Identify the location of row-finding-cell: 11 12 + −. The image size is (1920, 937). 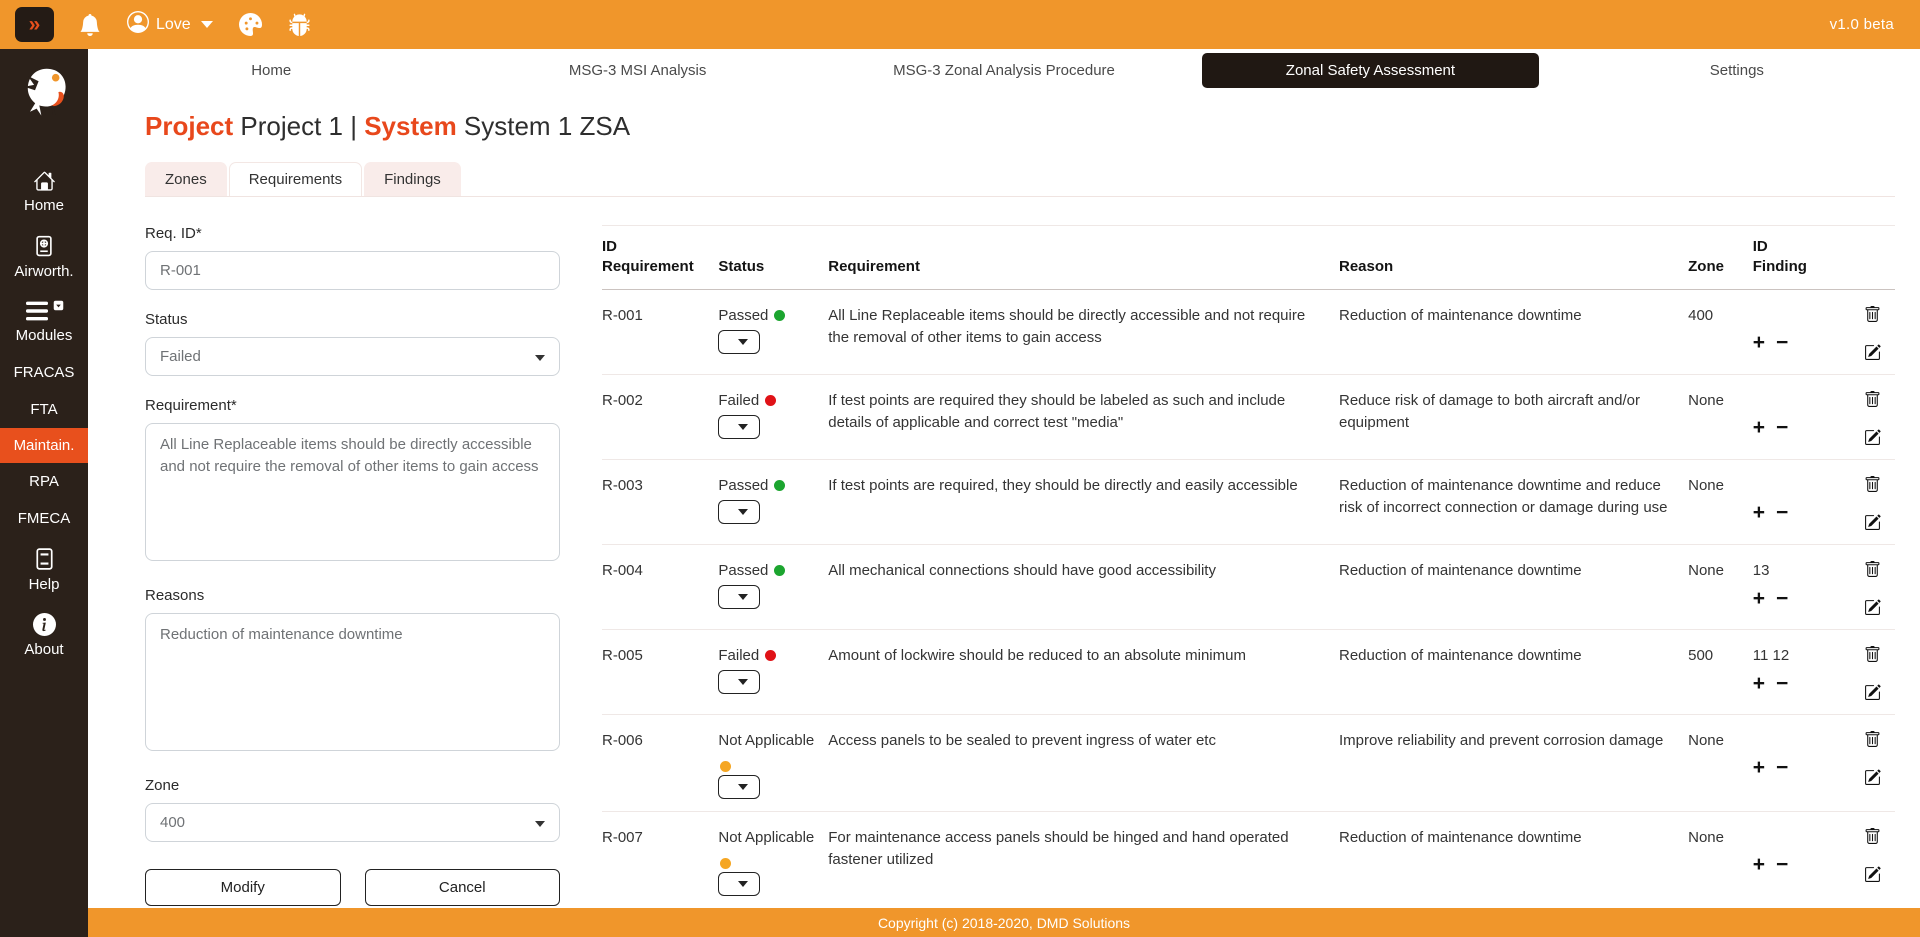
(1794, 672).